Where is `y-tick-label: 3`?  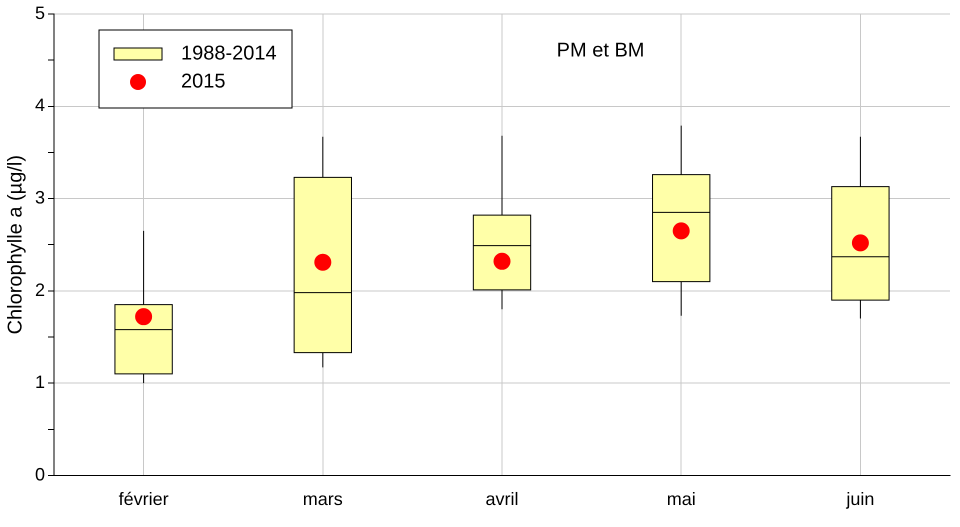 y-tick-label: 3 is located at coordinates (40, 198).